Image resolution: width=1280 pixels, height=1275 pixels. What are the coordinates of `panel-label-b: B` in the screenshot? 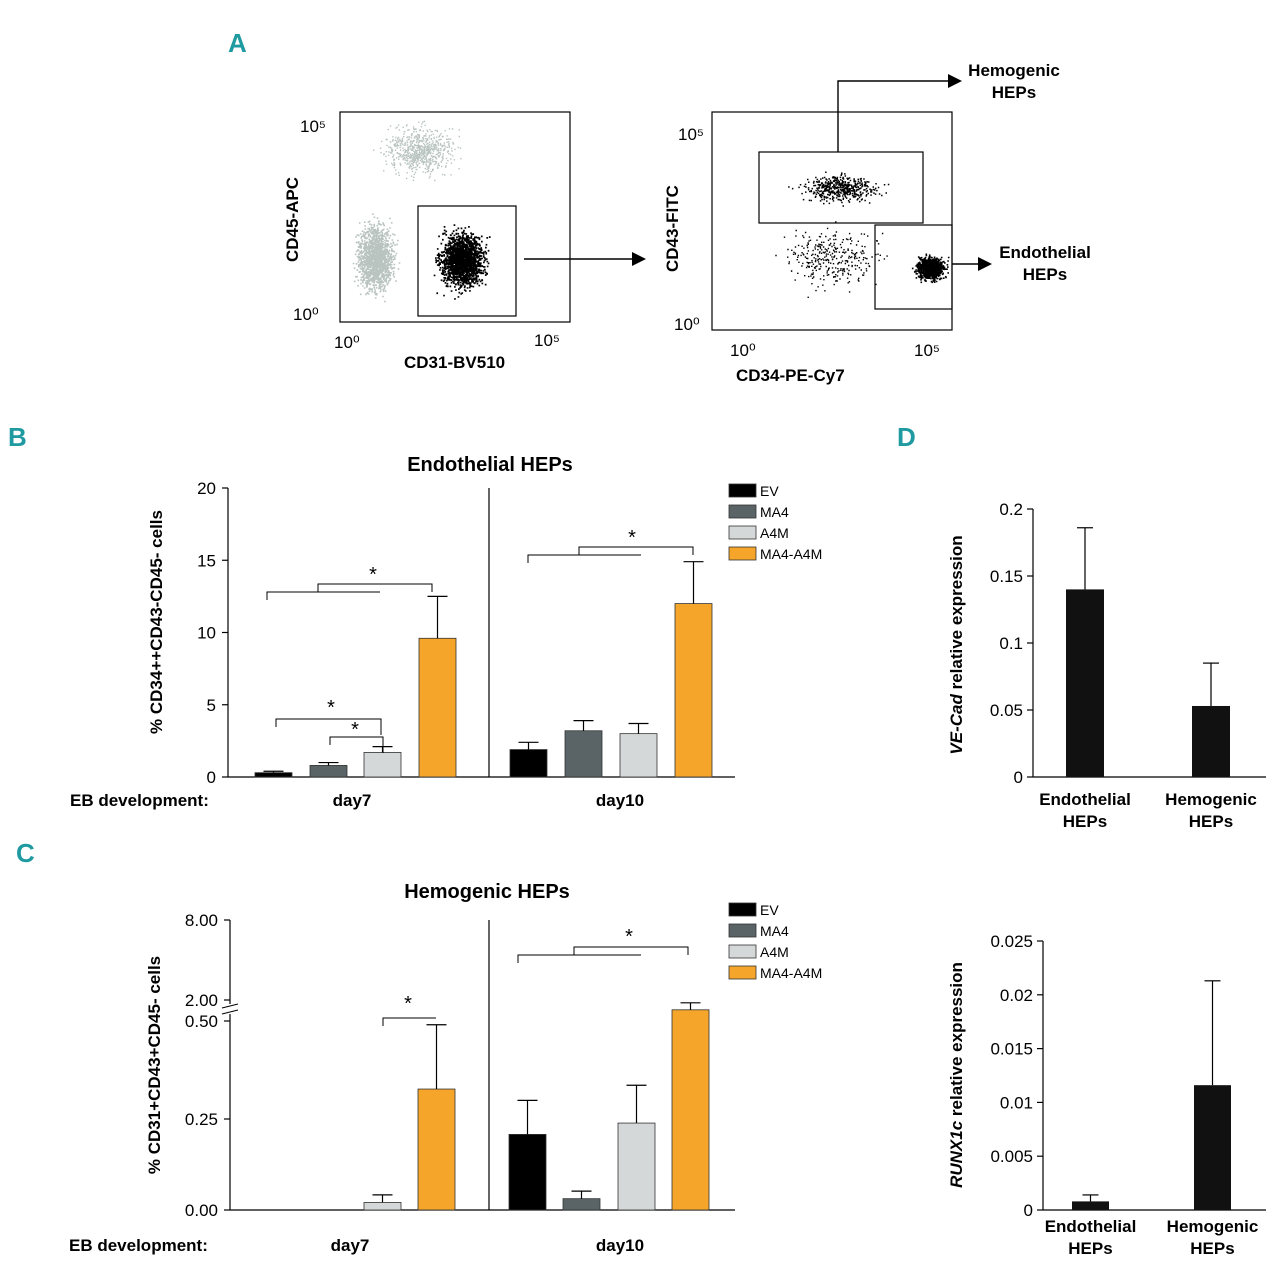 It's located at (17, 437).